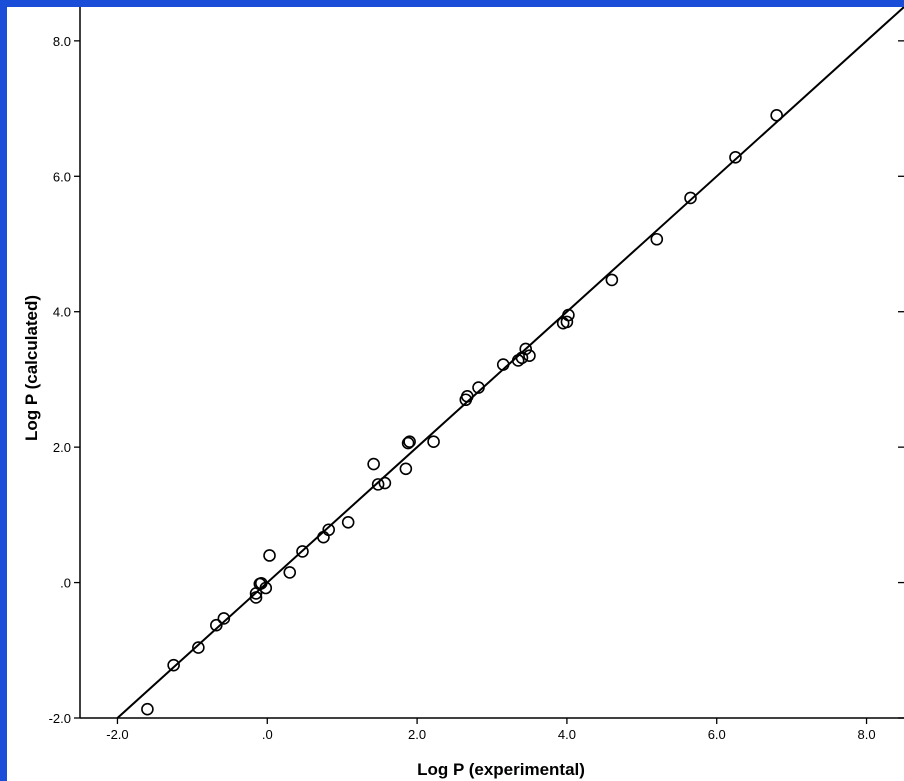 The height and width of the screenshot is (781, 904). Describe the element at coordinates (60, 718) in the screenshot. I see `y-tick-label: -2.0` at that location.